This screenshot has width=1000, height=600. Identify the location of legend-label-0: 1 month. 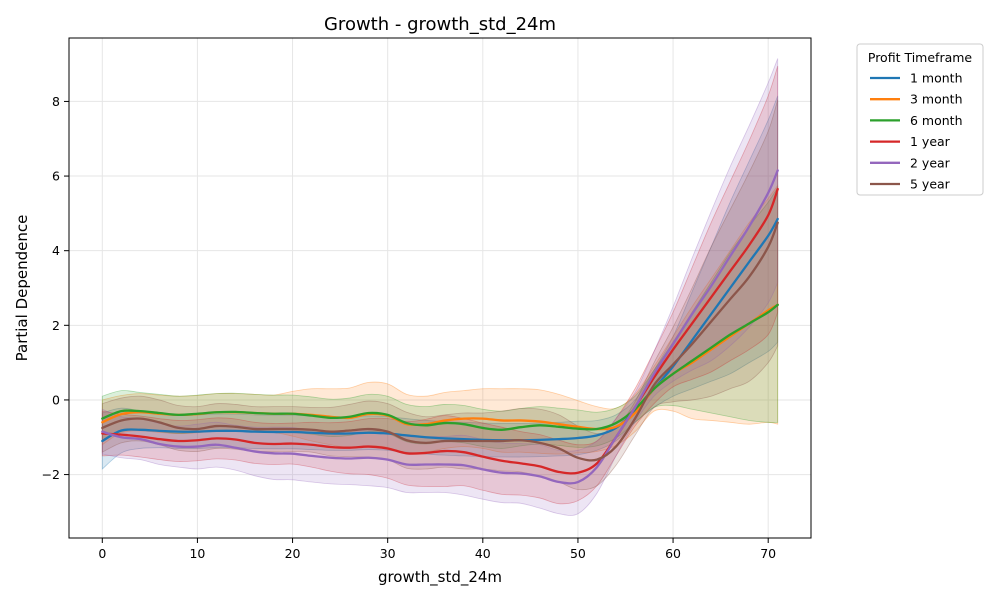
(936, 78).